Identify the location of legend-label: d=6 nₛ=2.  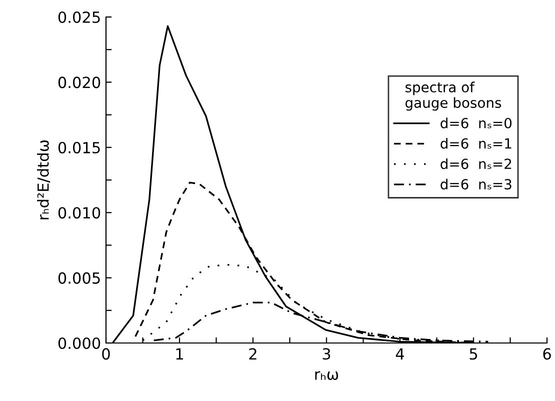
(476, 164).